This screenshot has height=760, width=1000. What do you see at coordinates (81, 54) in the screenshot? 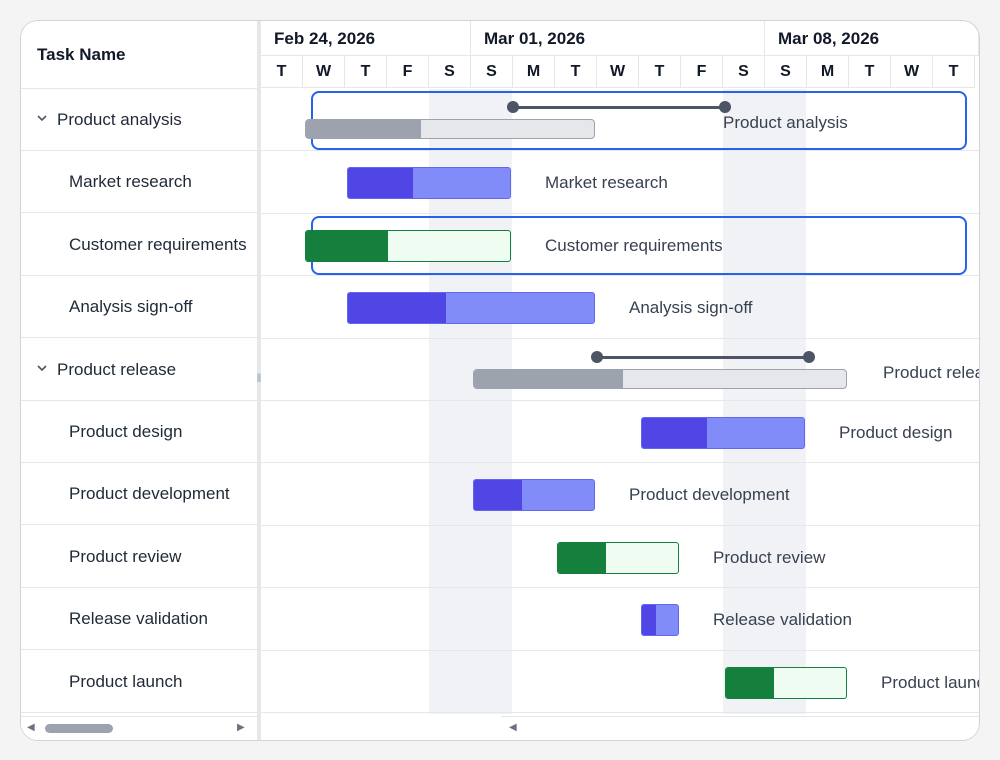
I see `task-name-column-header: Task Name` at bounding box center [81, 54].